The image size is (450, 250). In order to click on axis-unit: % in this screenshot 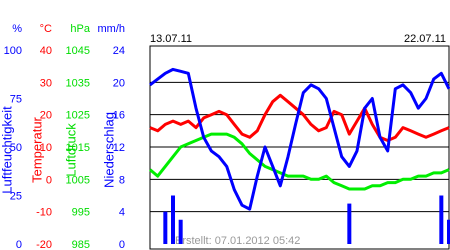, I will do `click(17, 29)`.